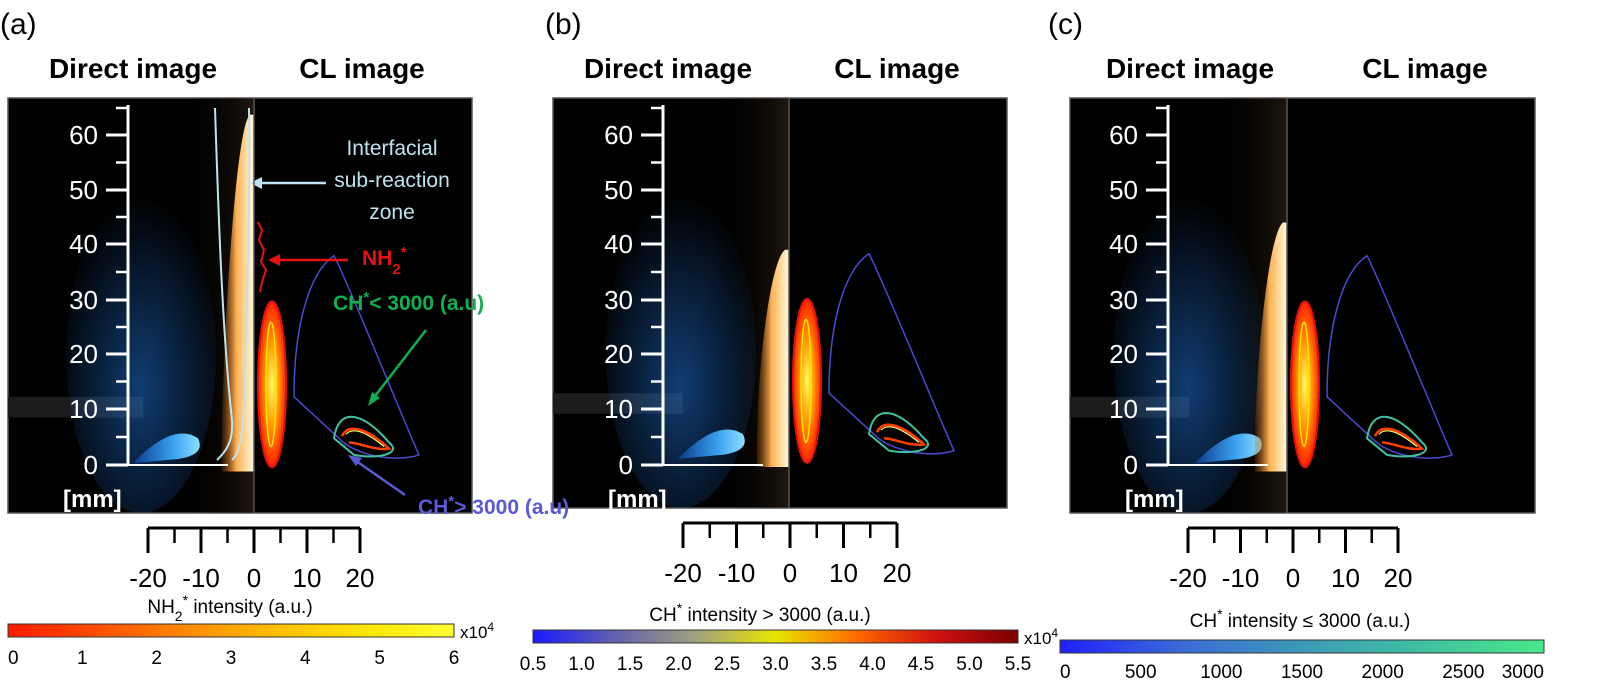 The width and height of the screenshot is (1600, 695). I want to click on interfacial-boundary-right, so click(241, 284).